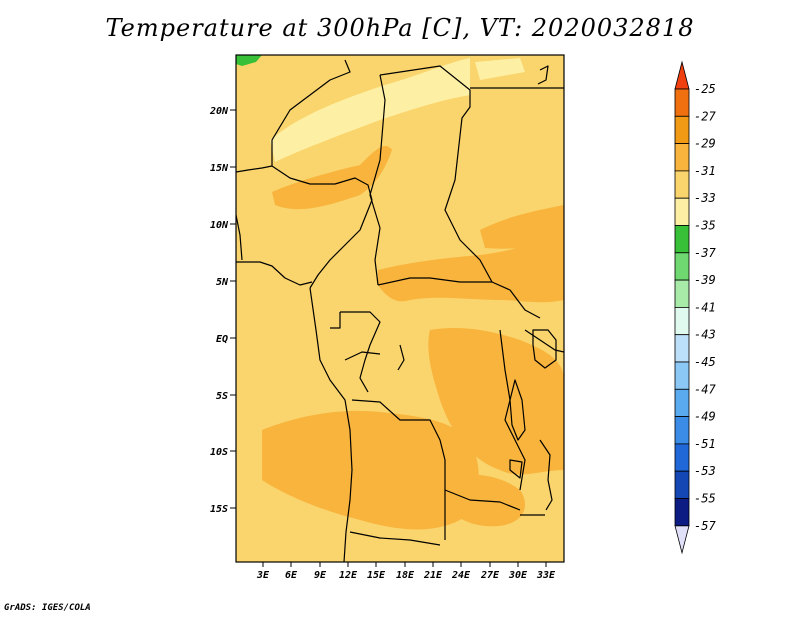 The height and width of the screenshot is (618, 800). What do you see at coordinates (219, 225) in the screenshot?
I see `lat-label-10n: 10N` at bounding box center [219, 225].